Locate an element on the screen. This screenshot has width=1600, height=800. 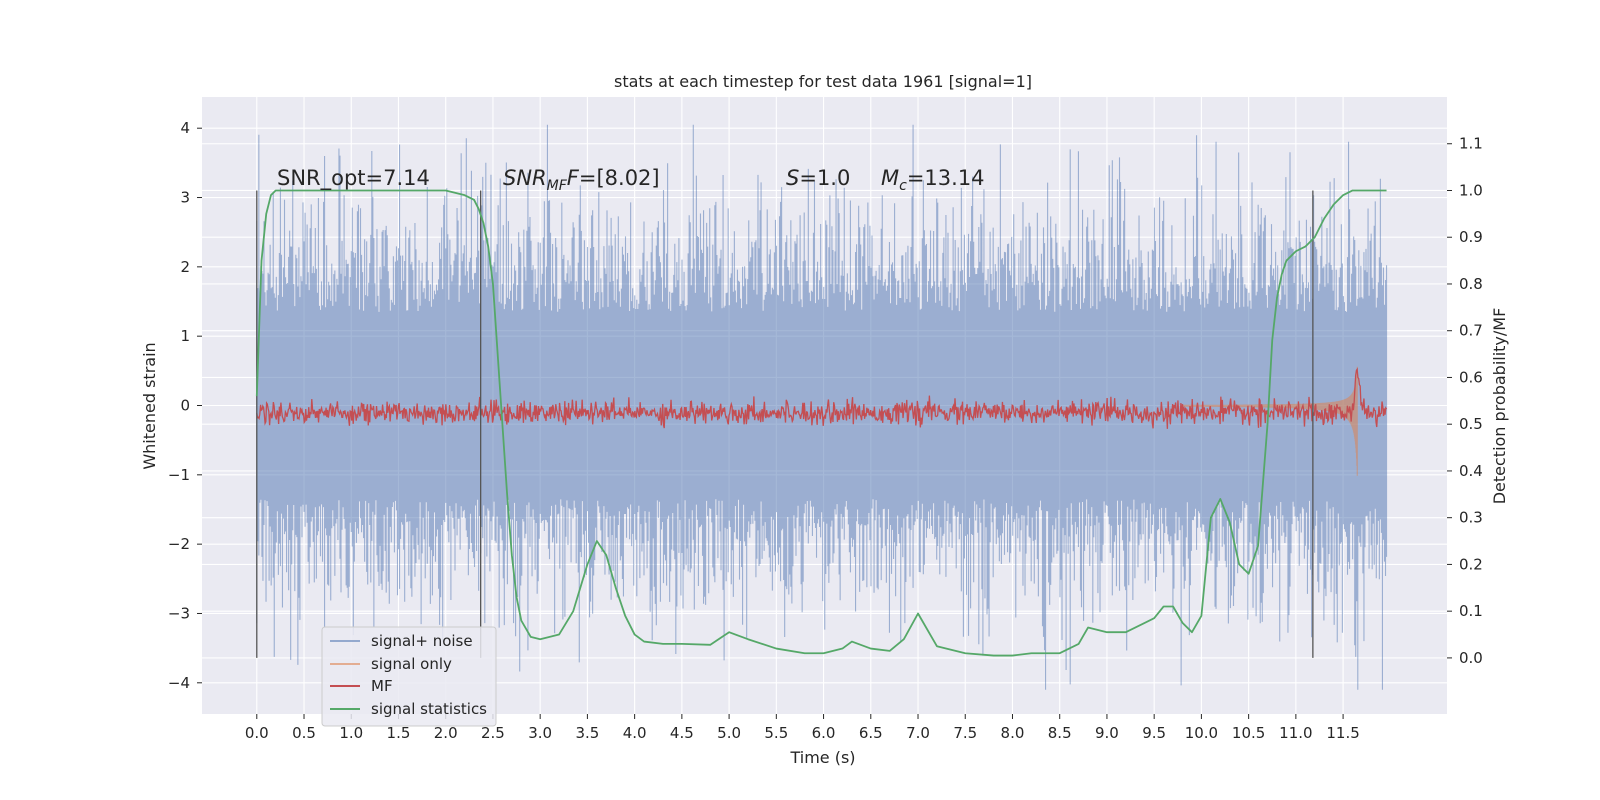
annotation-mc-sub: c is located at coordinates (903, 186).